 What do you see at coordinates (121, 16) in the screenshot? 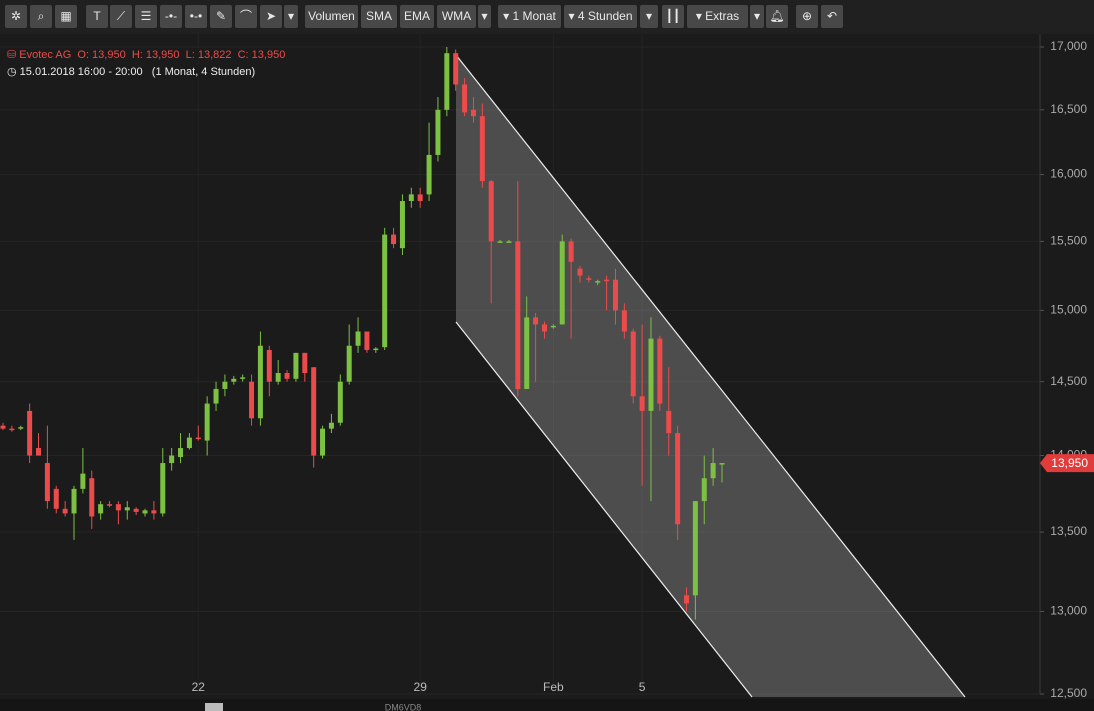
I see `line-tool: ⟋` at bounding box center [121, 16].